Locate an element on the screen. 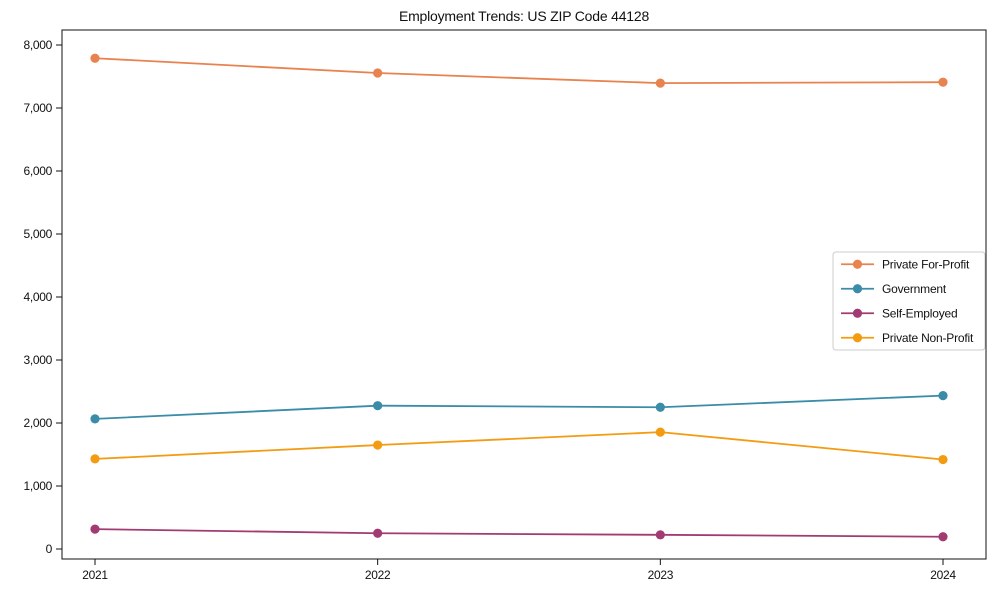 The width and height of the screenshot is (1000, 600). y-axis-tick-label: 3,000 is located at coordinates (37, 360).